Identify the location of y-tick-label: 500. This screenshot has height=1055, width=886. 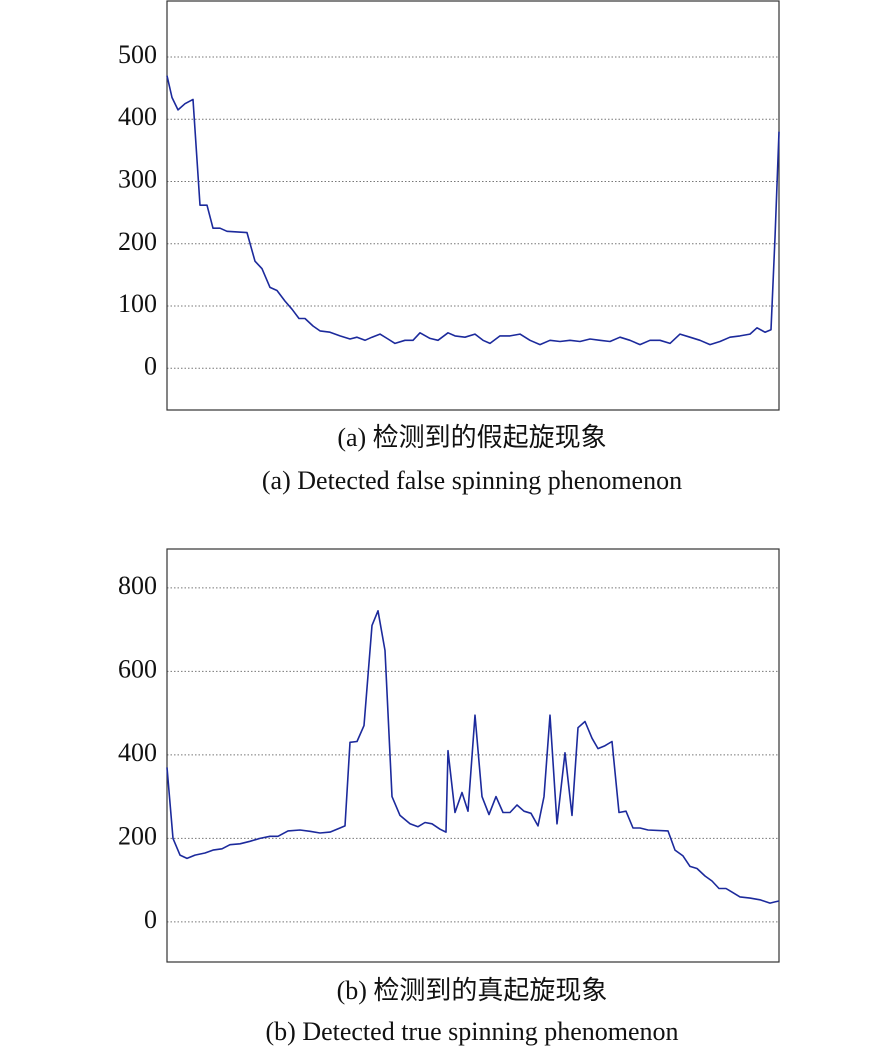
(137, 54).